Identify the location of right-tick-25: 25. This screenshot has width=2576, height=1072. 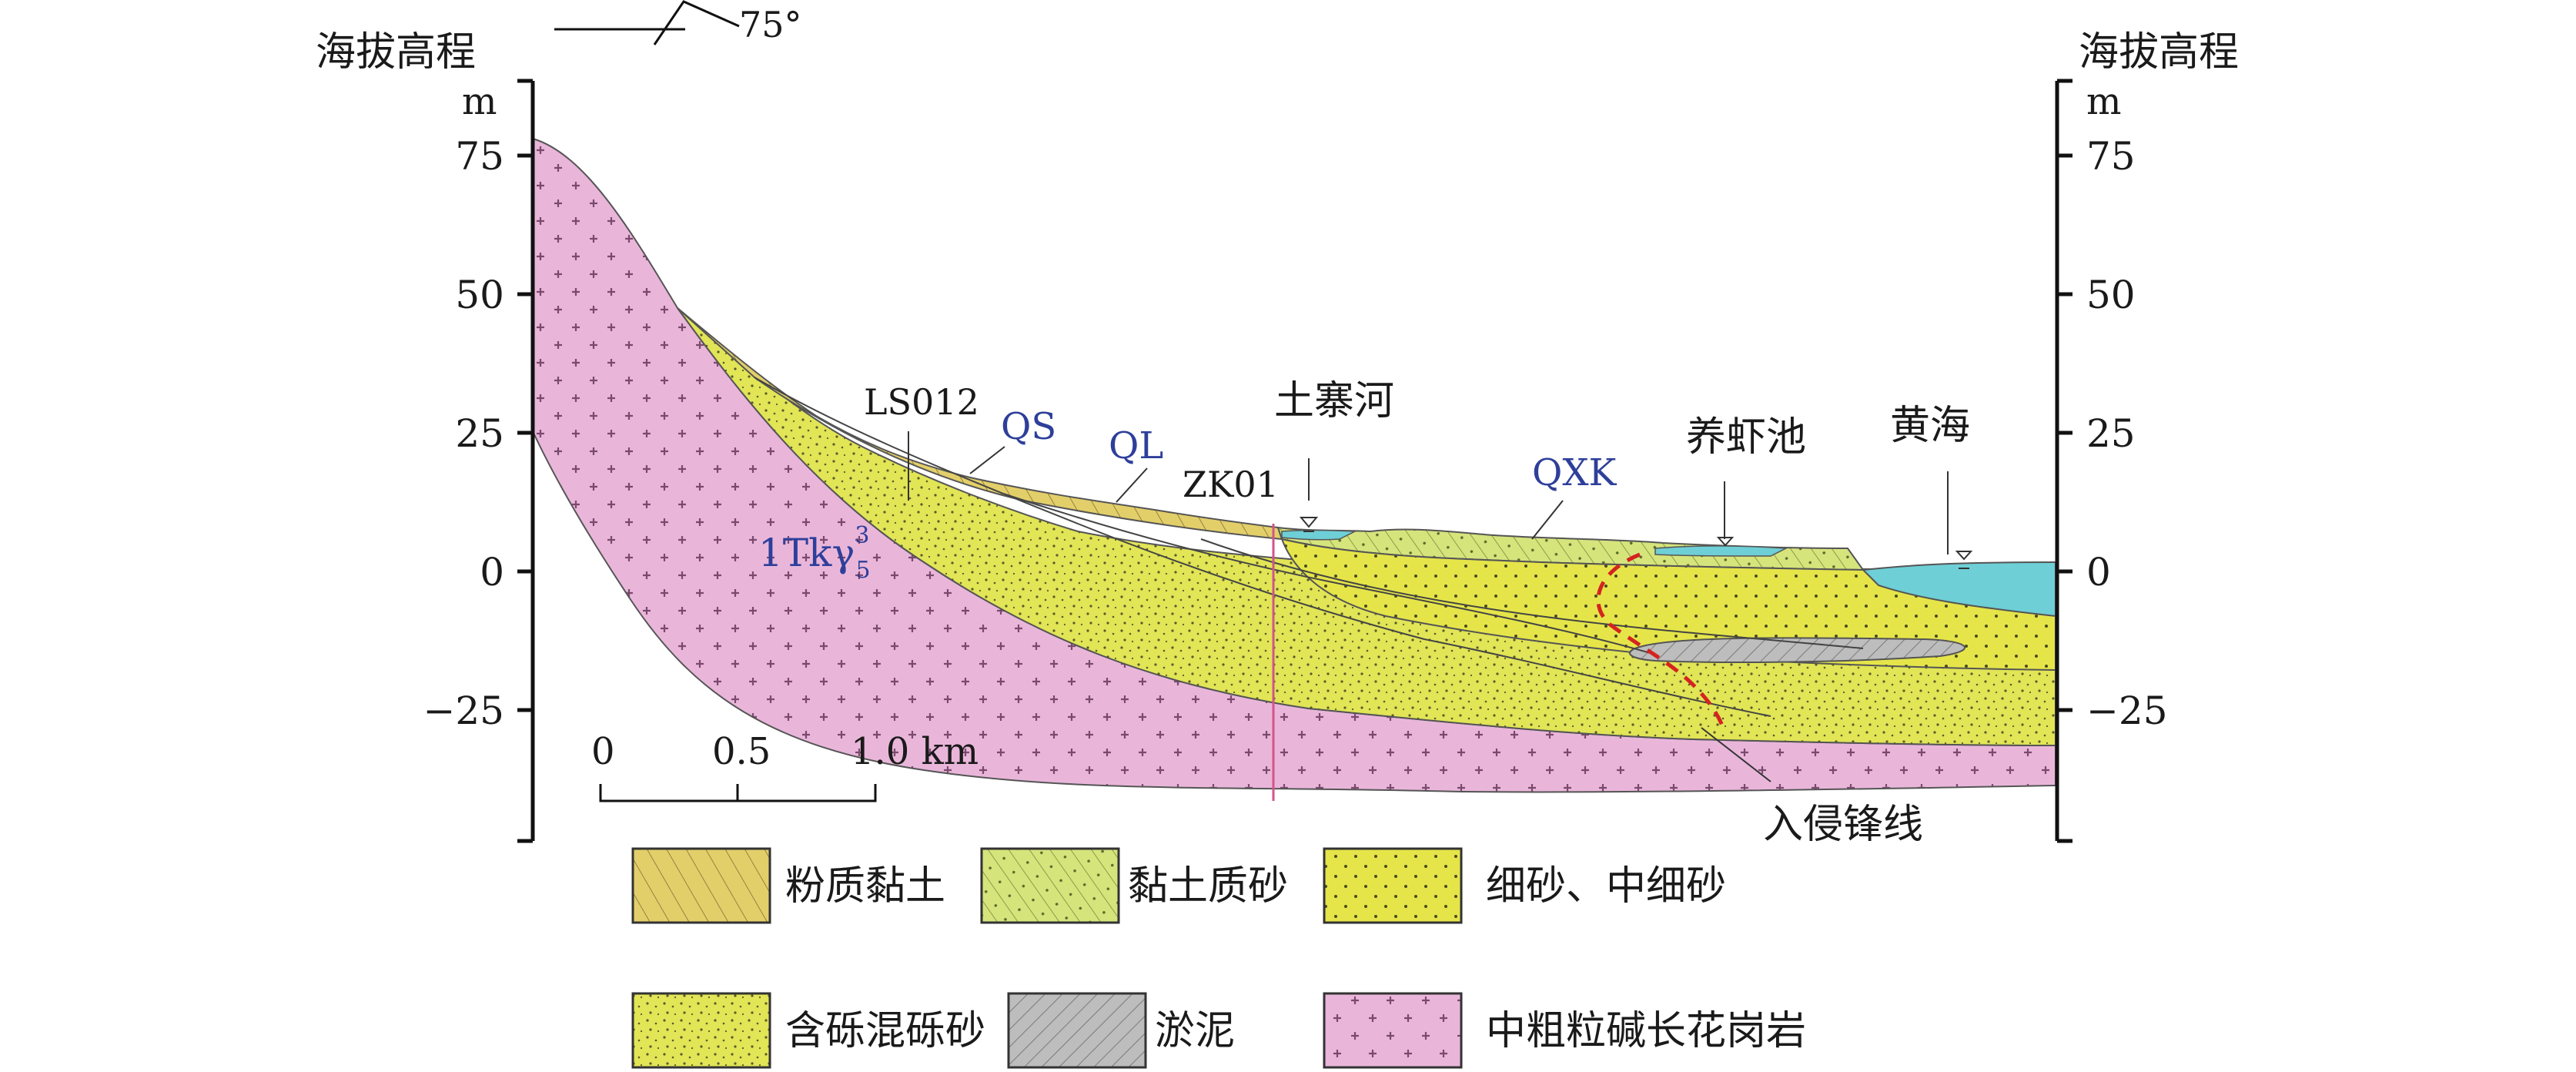
(2111, 433).